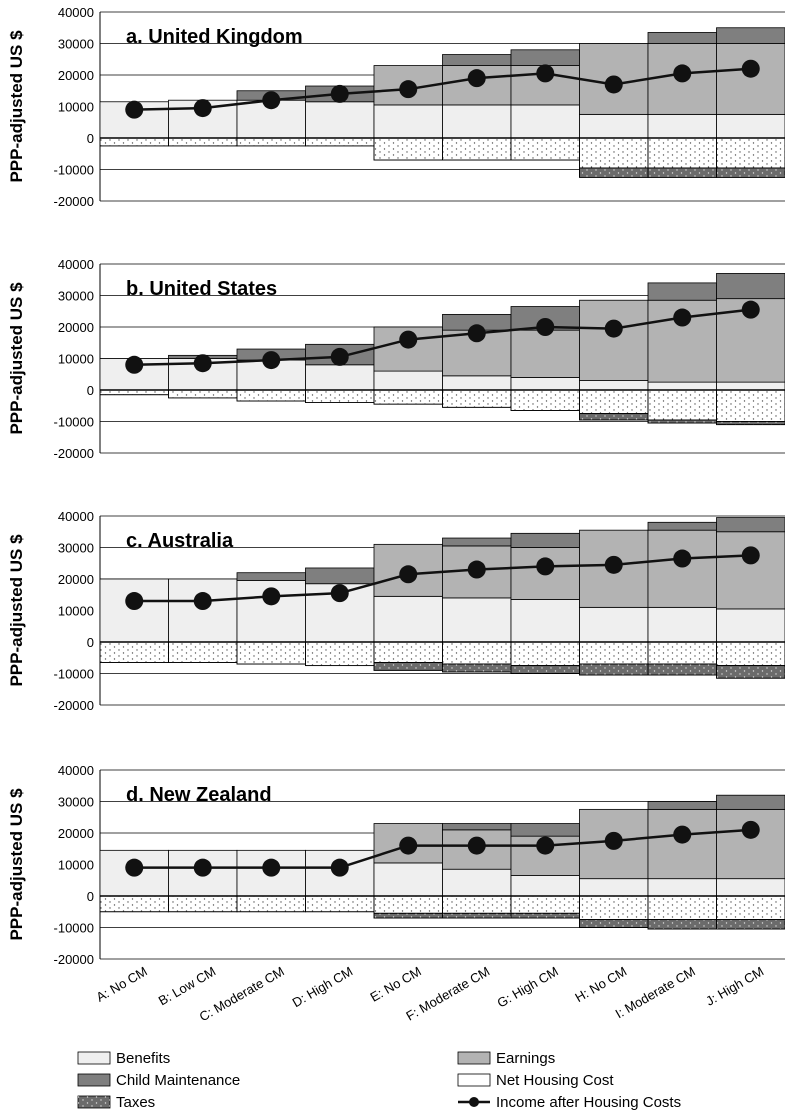 This screenshot has width=785, height=1119. What do you see at coordinates (199, 795) in the screenshot?
I see `panel-title: d. New Zealand` at bounding box center [199, 795].